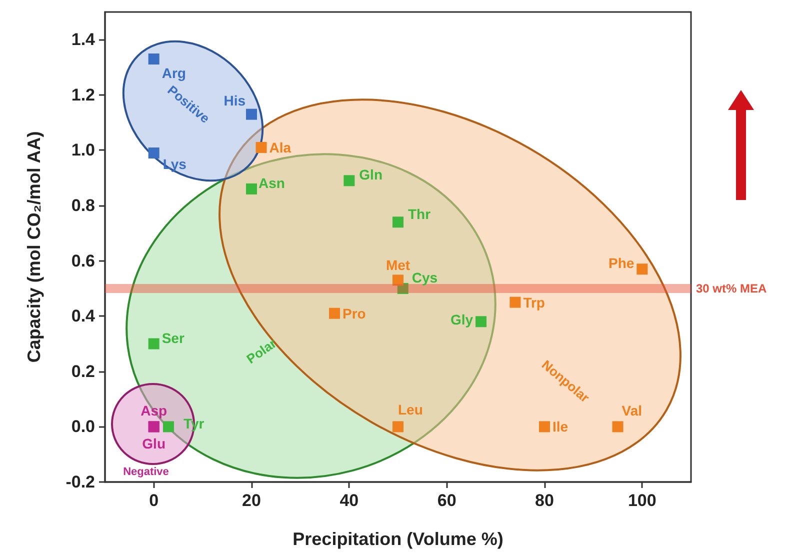 This screenshot has width=800, height=559. I want to click on x-axis-title: Precipitation (Volume %), so click(398, 539).